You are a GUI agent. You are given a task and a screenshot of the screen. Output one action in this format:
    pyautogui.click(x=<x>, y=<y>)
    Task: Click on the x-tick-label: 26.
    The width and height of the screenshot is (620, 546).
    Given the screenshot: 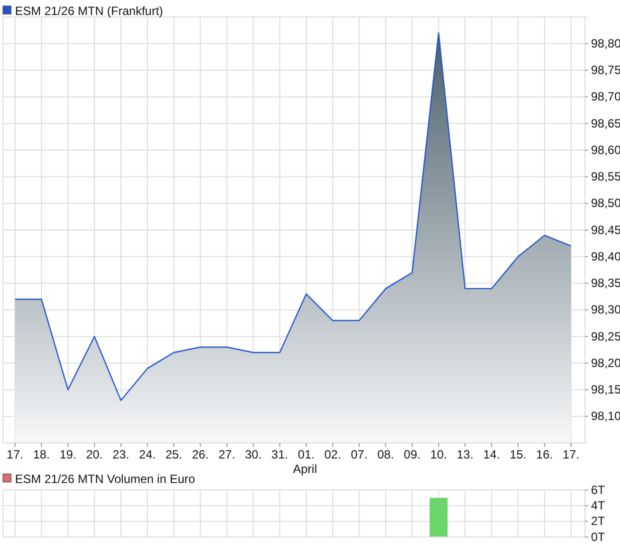 What is the action you would take?
    pyautogui.click(x=200, y=455)
    